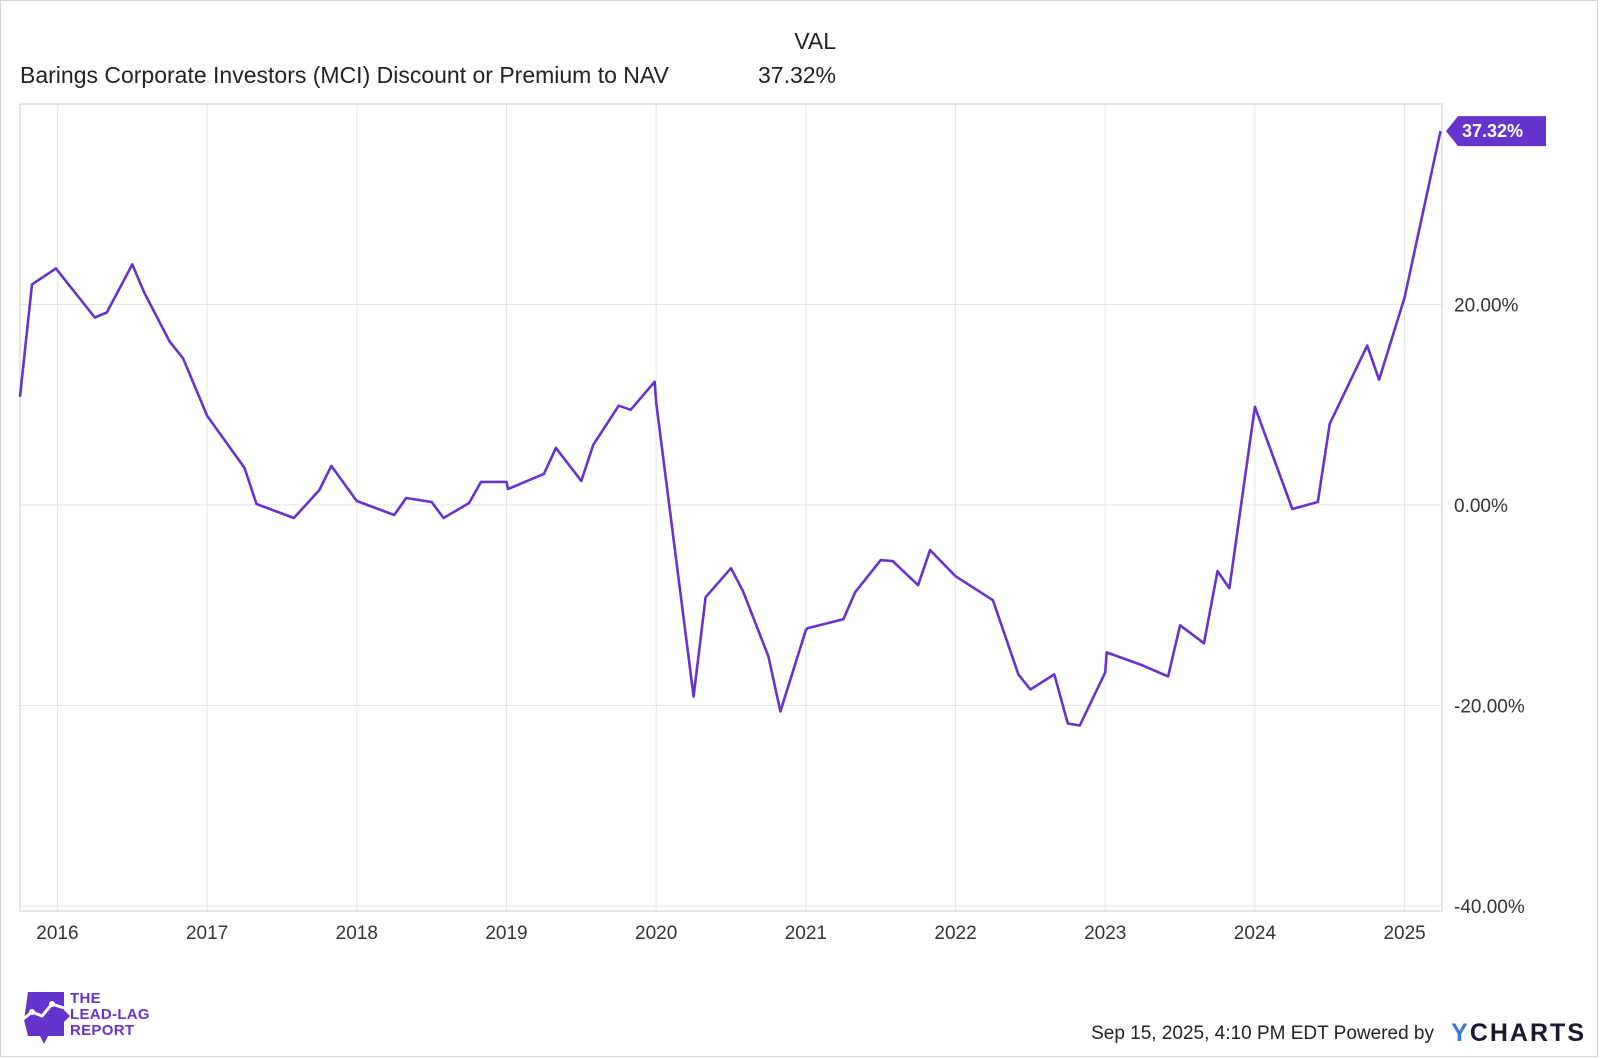 The image size is (1600, 1059). Describe the element at coordinates (1383, 1033) in the screenshot. I see `powered-by-text: Powered by` at that location.